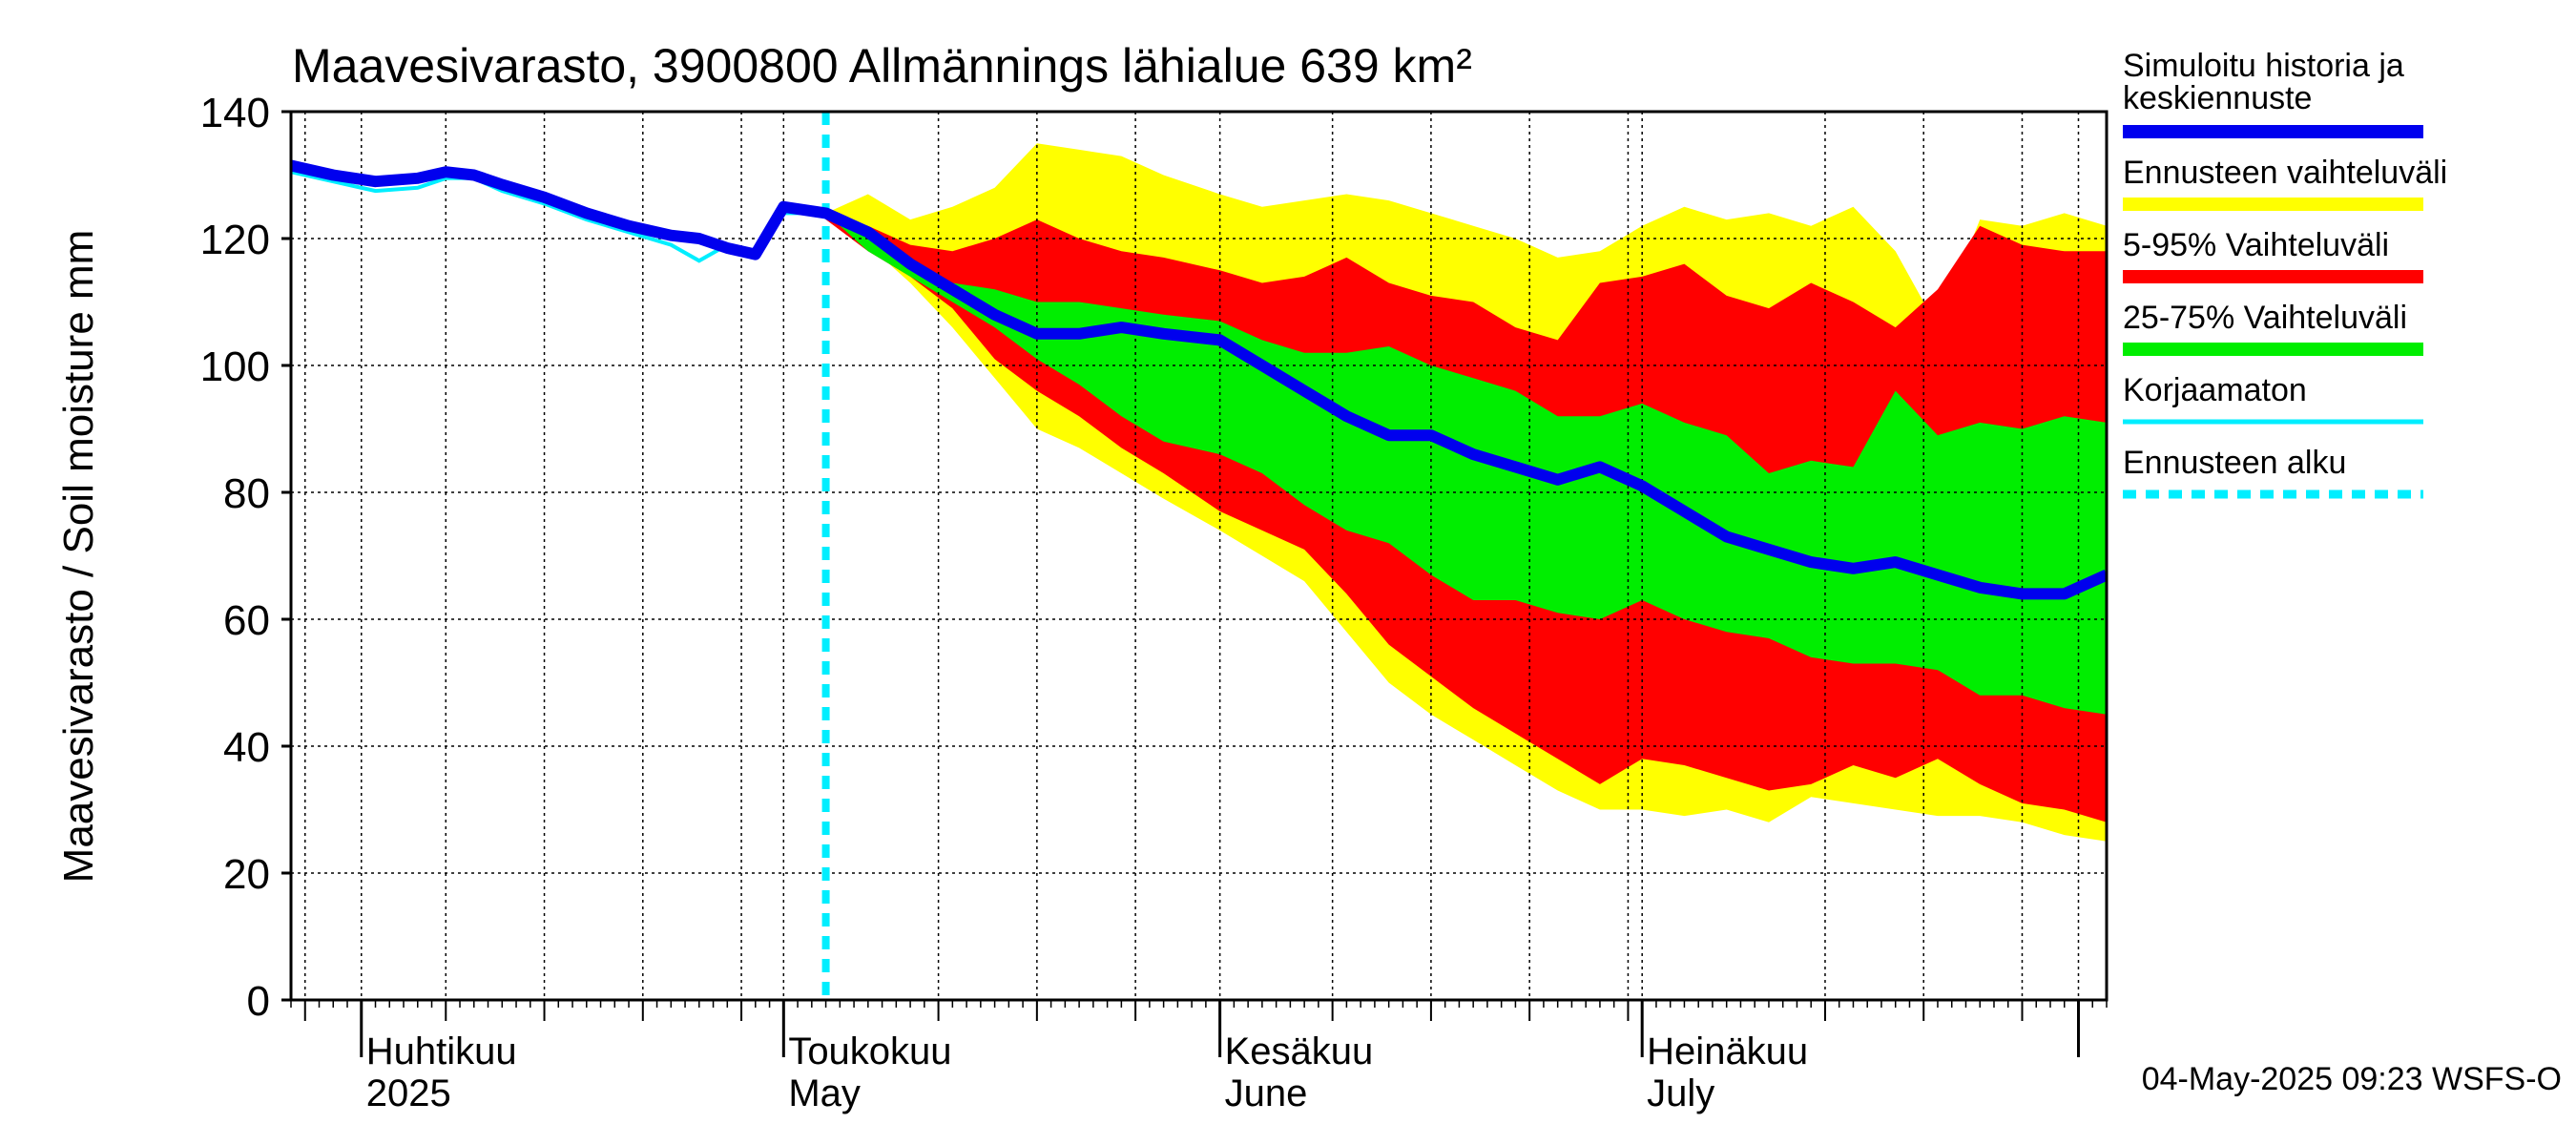 This screenshot has height=1145, width=2576. Describe the element at coordinates (2352, 1079) in the screenshot. I see `timestamp-footer: 04-May-2025 09:23 WSFS-O` at that location.